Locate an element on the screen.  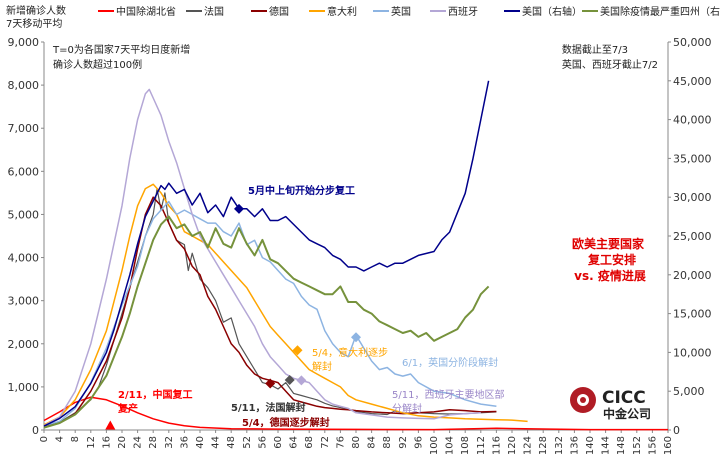
x-tick-label: 0 is located at coordinates (44, 439).